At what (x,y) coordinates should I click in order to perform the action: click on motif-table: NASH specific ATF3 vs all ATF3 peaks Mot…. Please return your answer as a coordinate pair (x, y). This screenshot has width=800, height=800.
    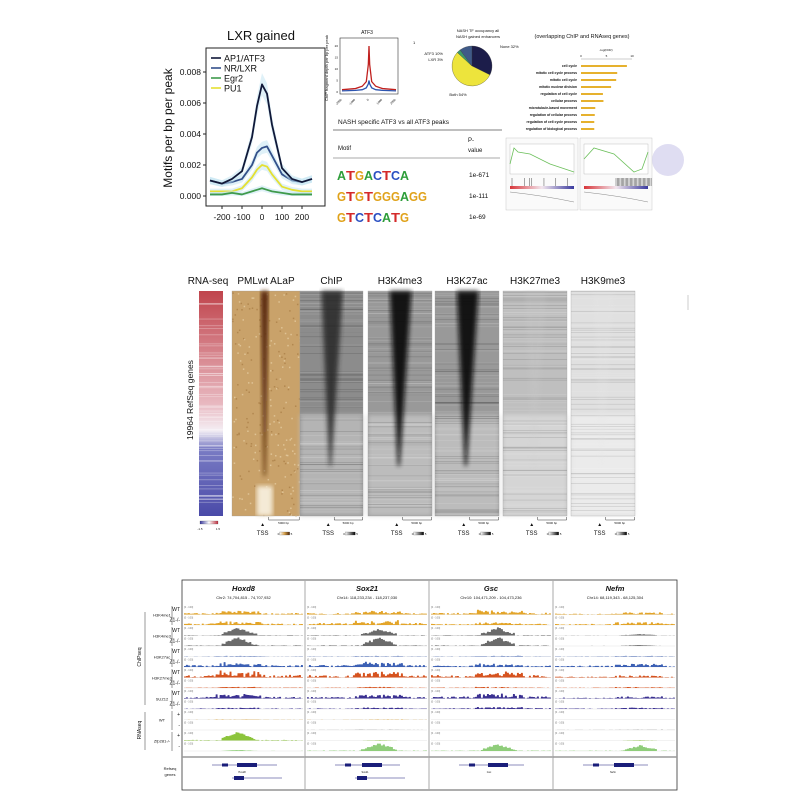
    Looking at the image, I should click on (417, 172).